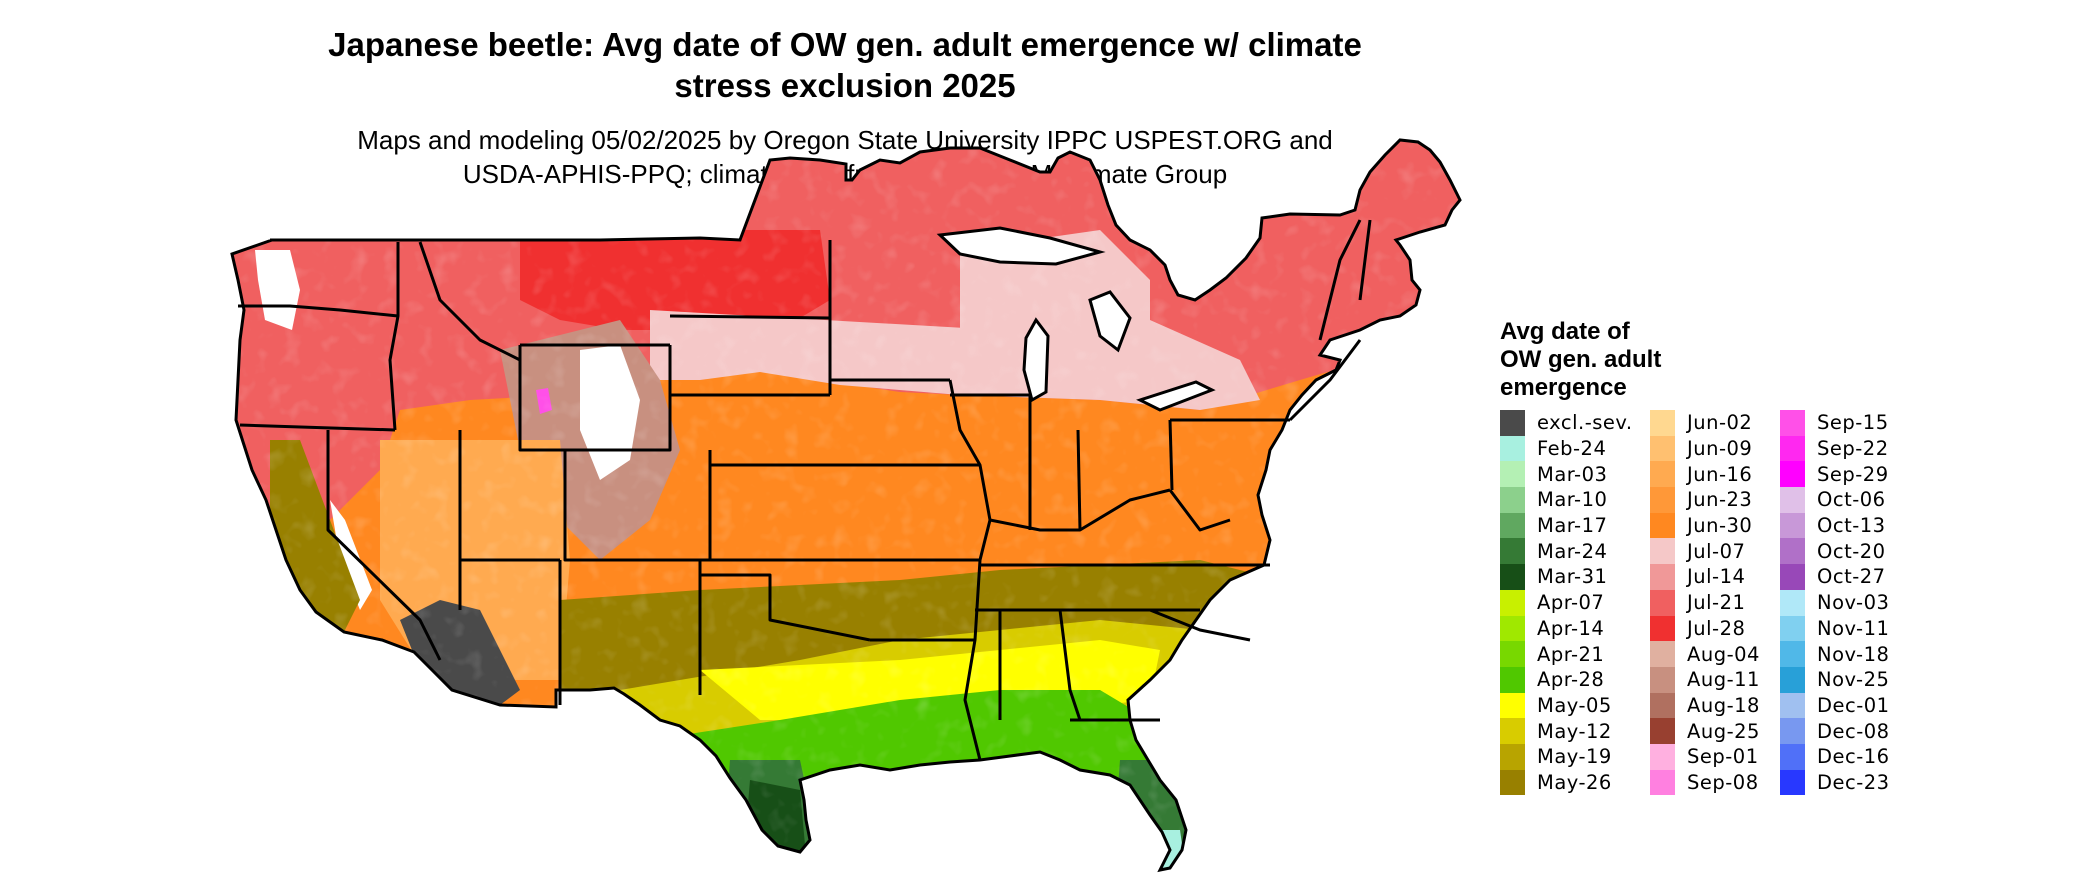 The height and width of the screenshot is (892, 2100). What do you see at coordinates (1365, 260) in the screenshot?
I see `me-nh-border` at bounding box center [1365, 260].